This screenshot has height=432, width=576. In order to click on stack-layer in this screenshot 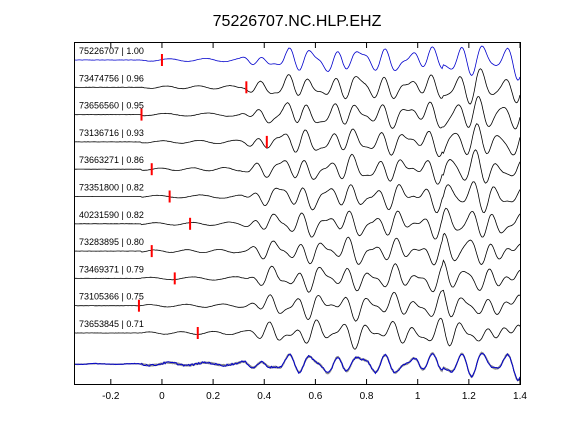, I will do `click(297, 366)`.